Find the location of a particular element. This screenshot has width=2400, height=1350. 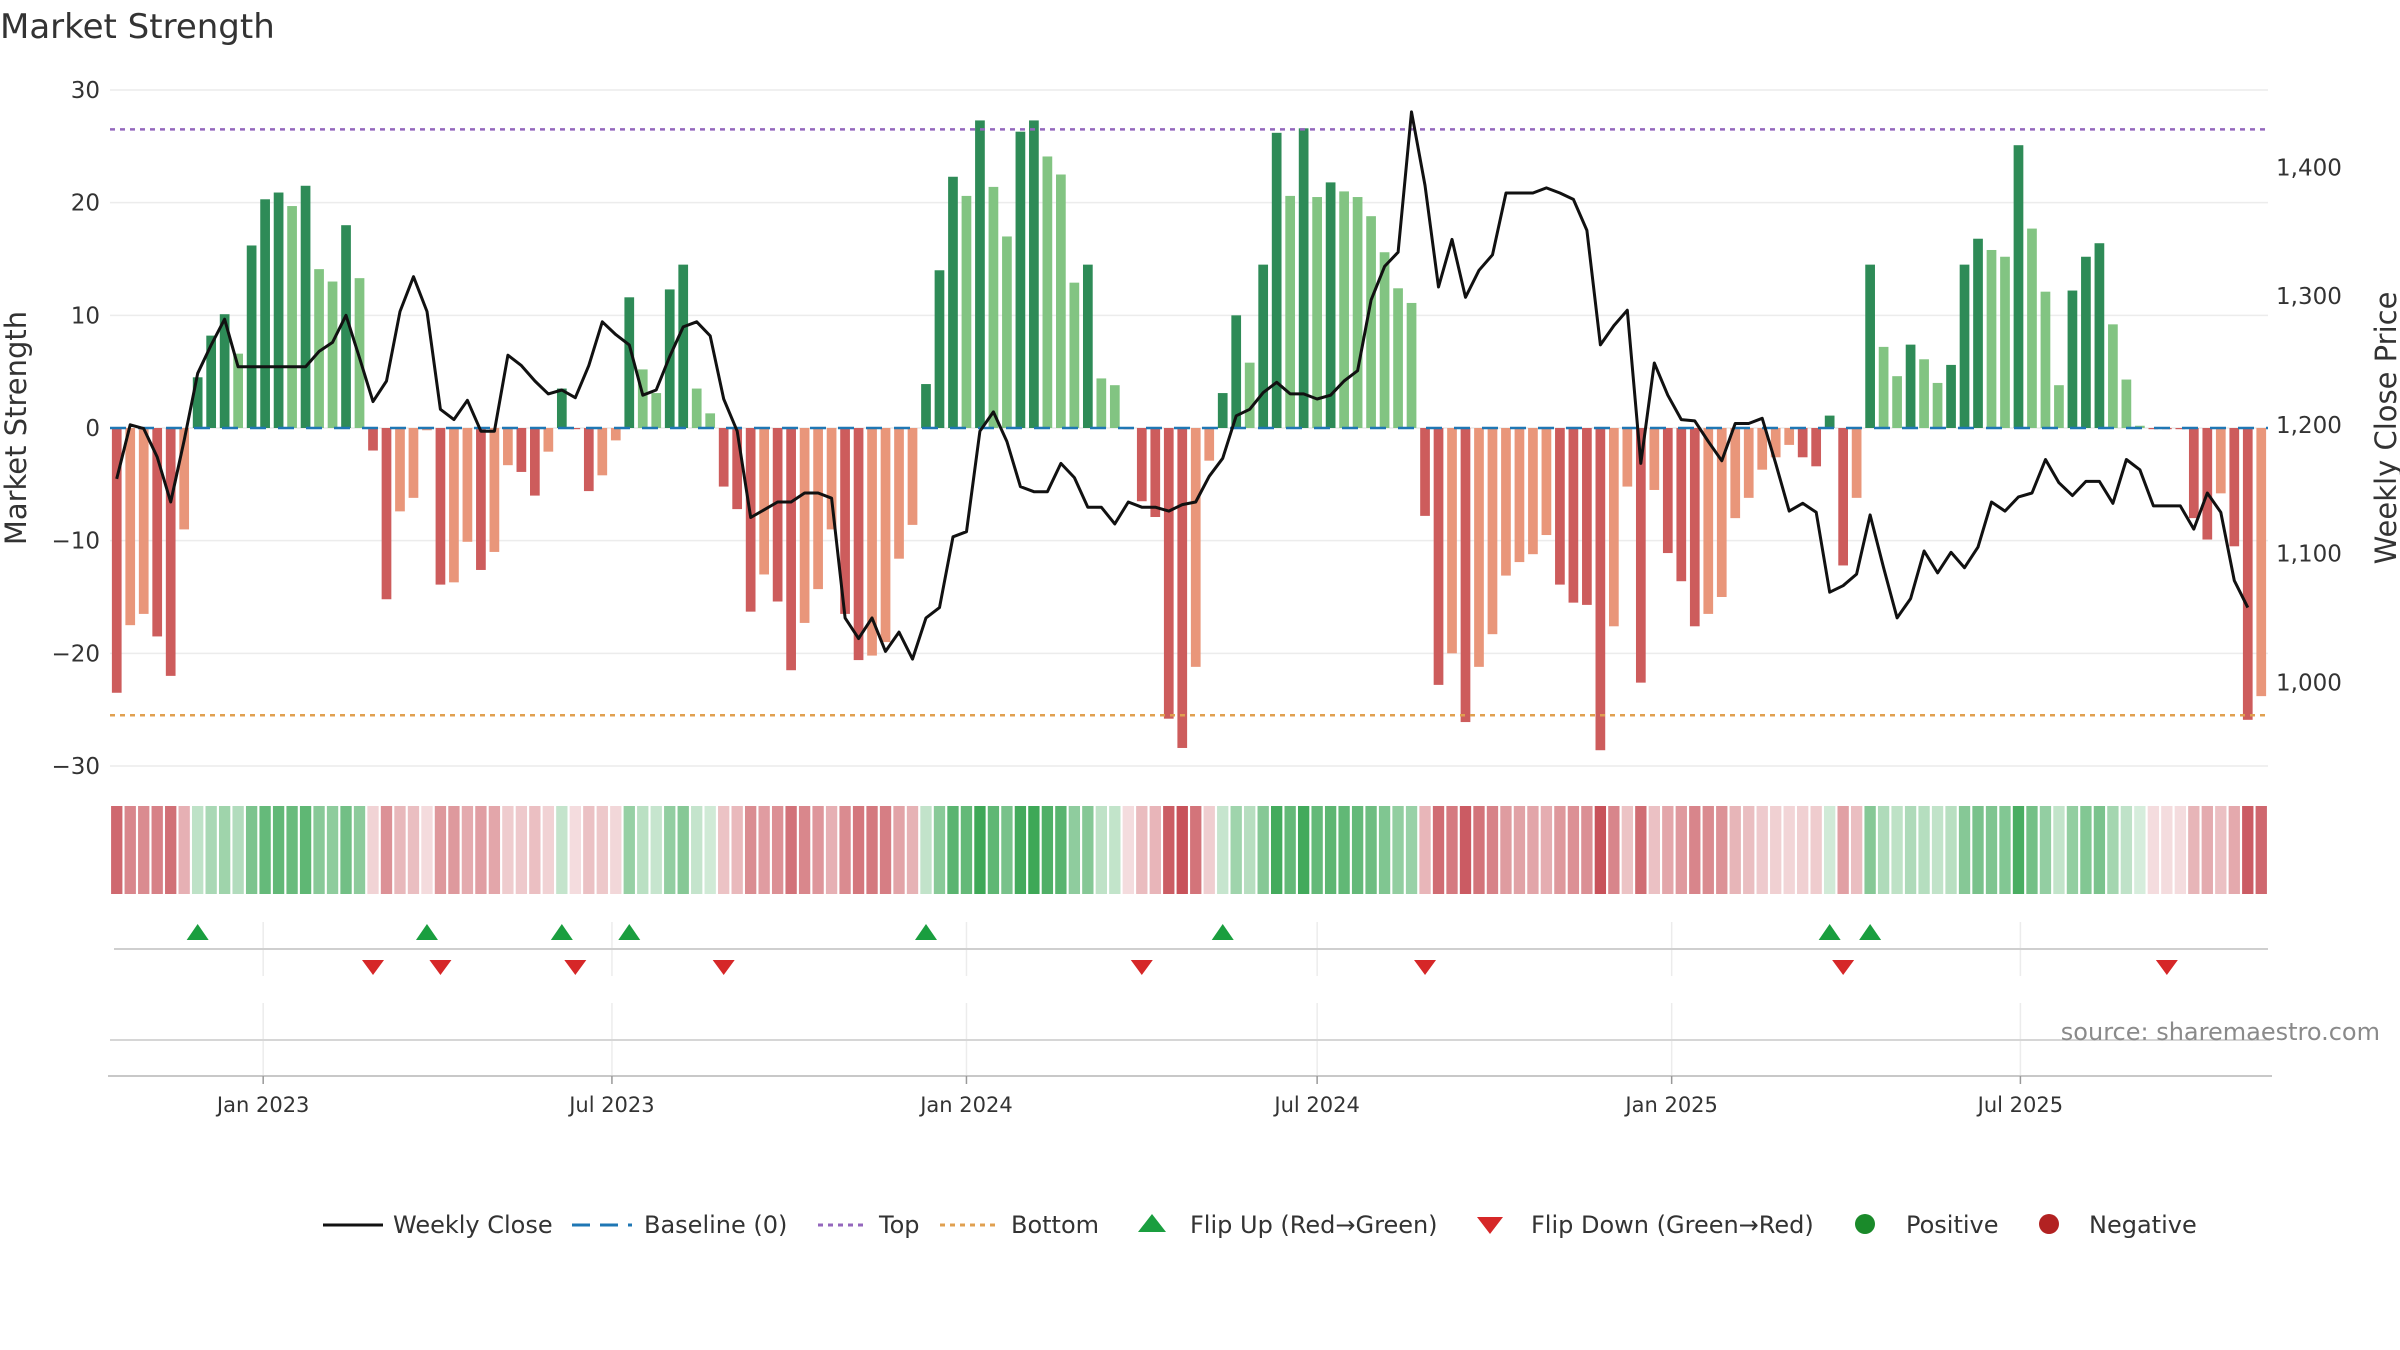

x-tick-label: Jul 2023 is located at coordinates (610, 1105).